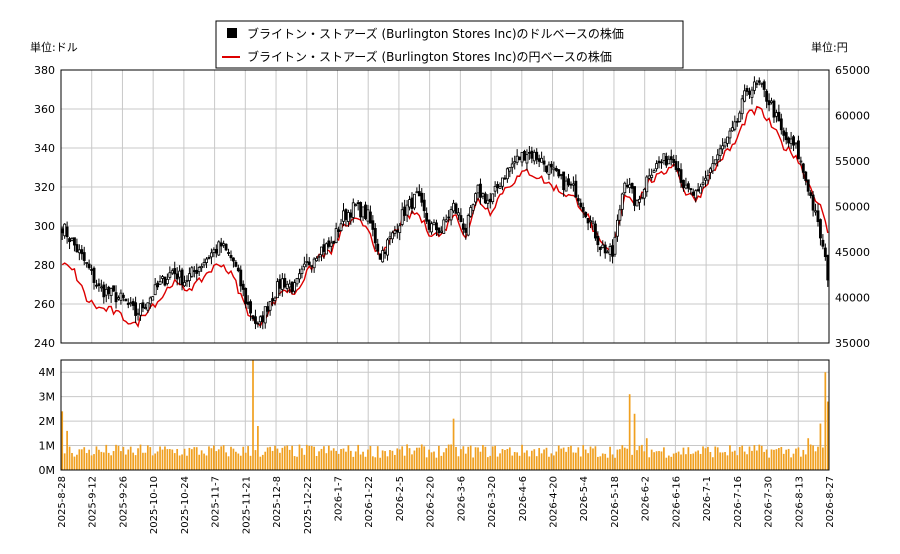 The width and height of the screenshot is (900, 554). What do you see at coordinates (852, 343) in the screenshot?
I see `yen-tick-label: 35000` at bounding box center [852, 343].